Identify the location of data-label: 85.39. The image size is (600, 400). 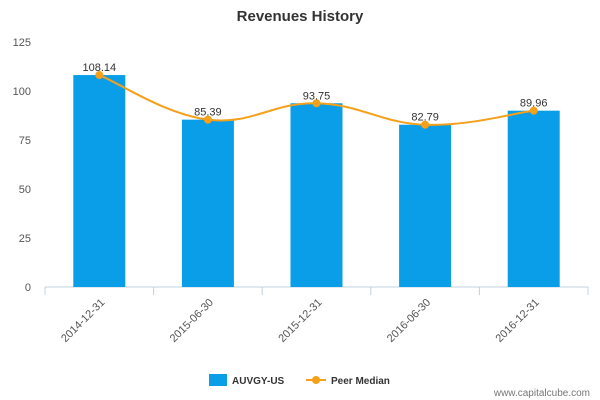
(208, 113).